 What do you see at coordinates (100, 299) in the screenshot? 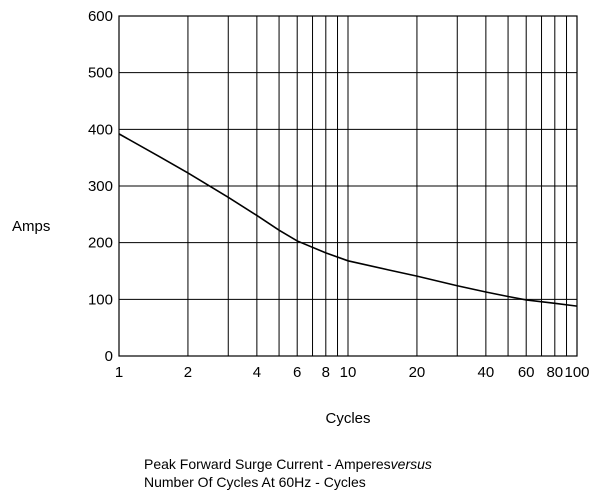
I see `y-tick-label: 100` at bounding box center [100, 299].